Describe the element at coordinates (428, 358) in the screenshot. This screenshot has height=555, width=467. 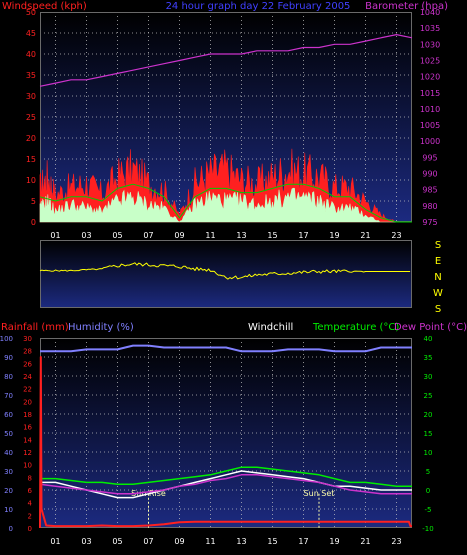
I see `temperature-tick-label: 35` at that location.